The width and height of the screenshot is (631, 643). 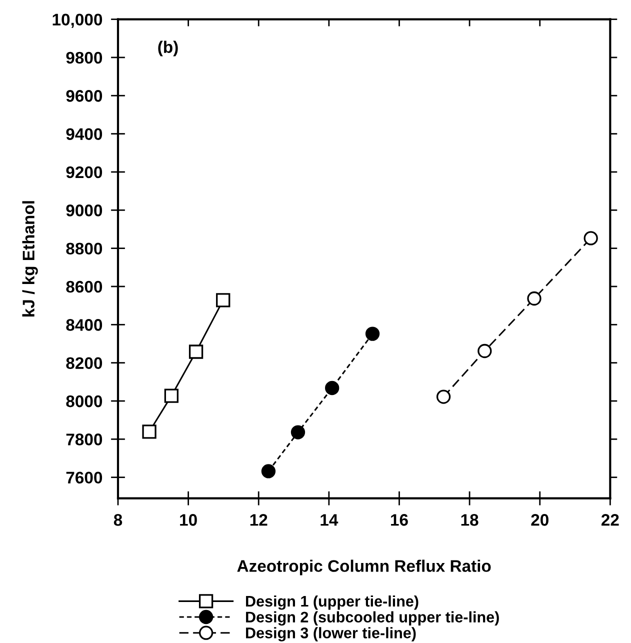 What do you see at coordinates (332, 602) in the screenshot?
I see `legend-label: Design 1 (upper tie-line)` at bounding box center [332, 602].